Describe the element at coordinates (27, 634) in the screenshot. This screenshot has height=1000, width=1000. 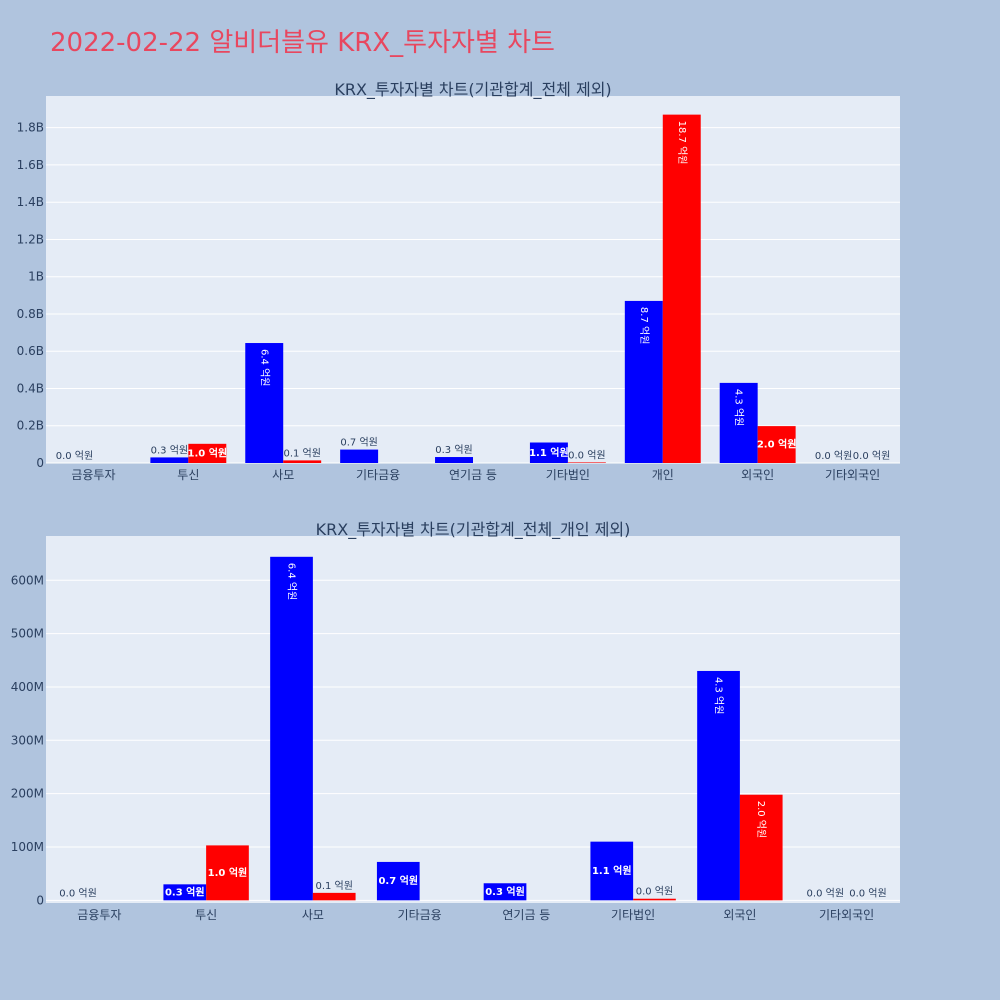
I see `chart2-ytick-label: 500M` at that location.